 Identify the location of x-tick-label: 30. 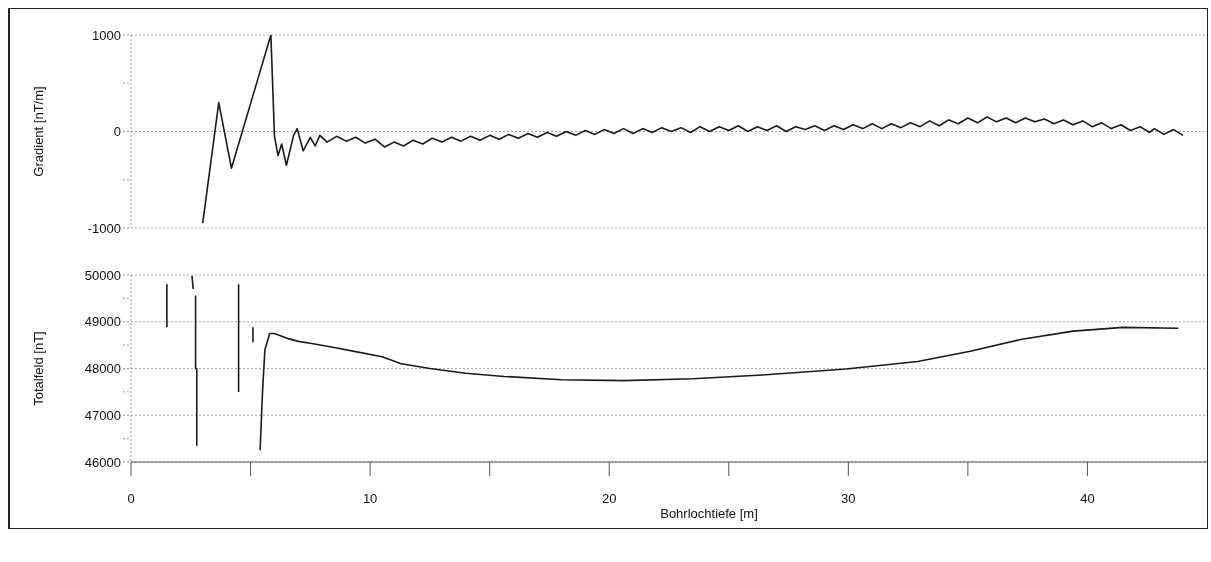
(848, 499).